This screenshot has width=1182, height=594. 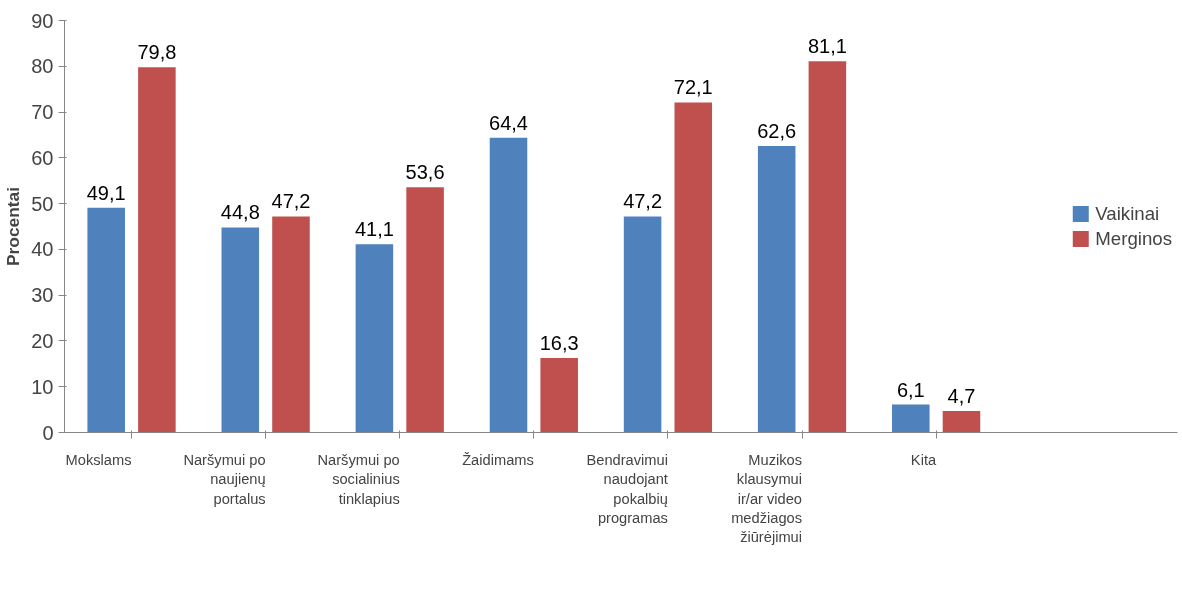 I want to click on x-tick-label: Naršymui po socialinius tinklapius, so click(x=358, y=479).